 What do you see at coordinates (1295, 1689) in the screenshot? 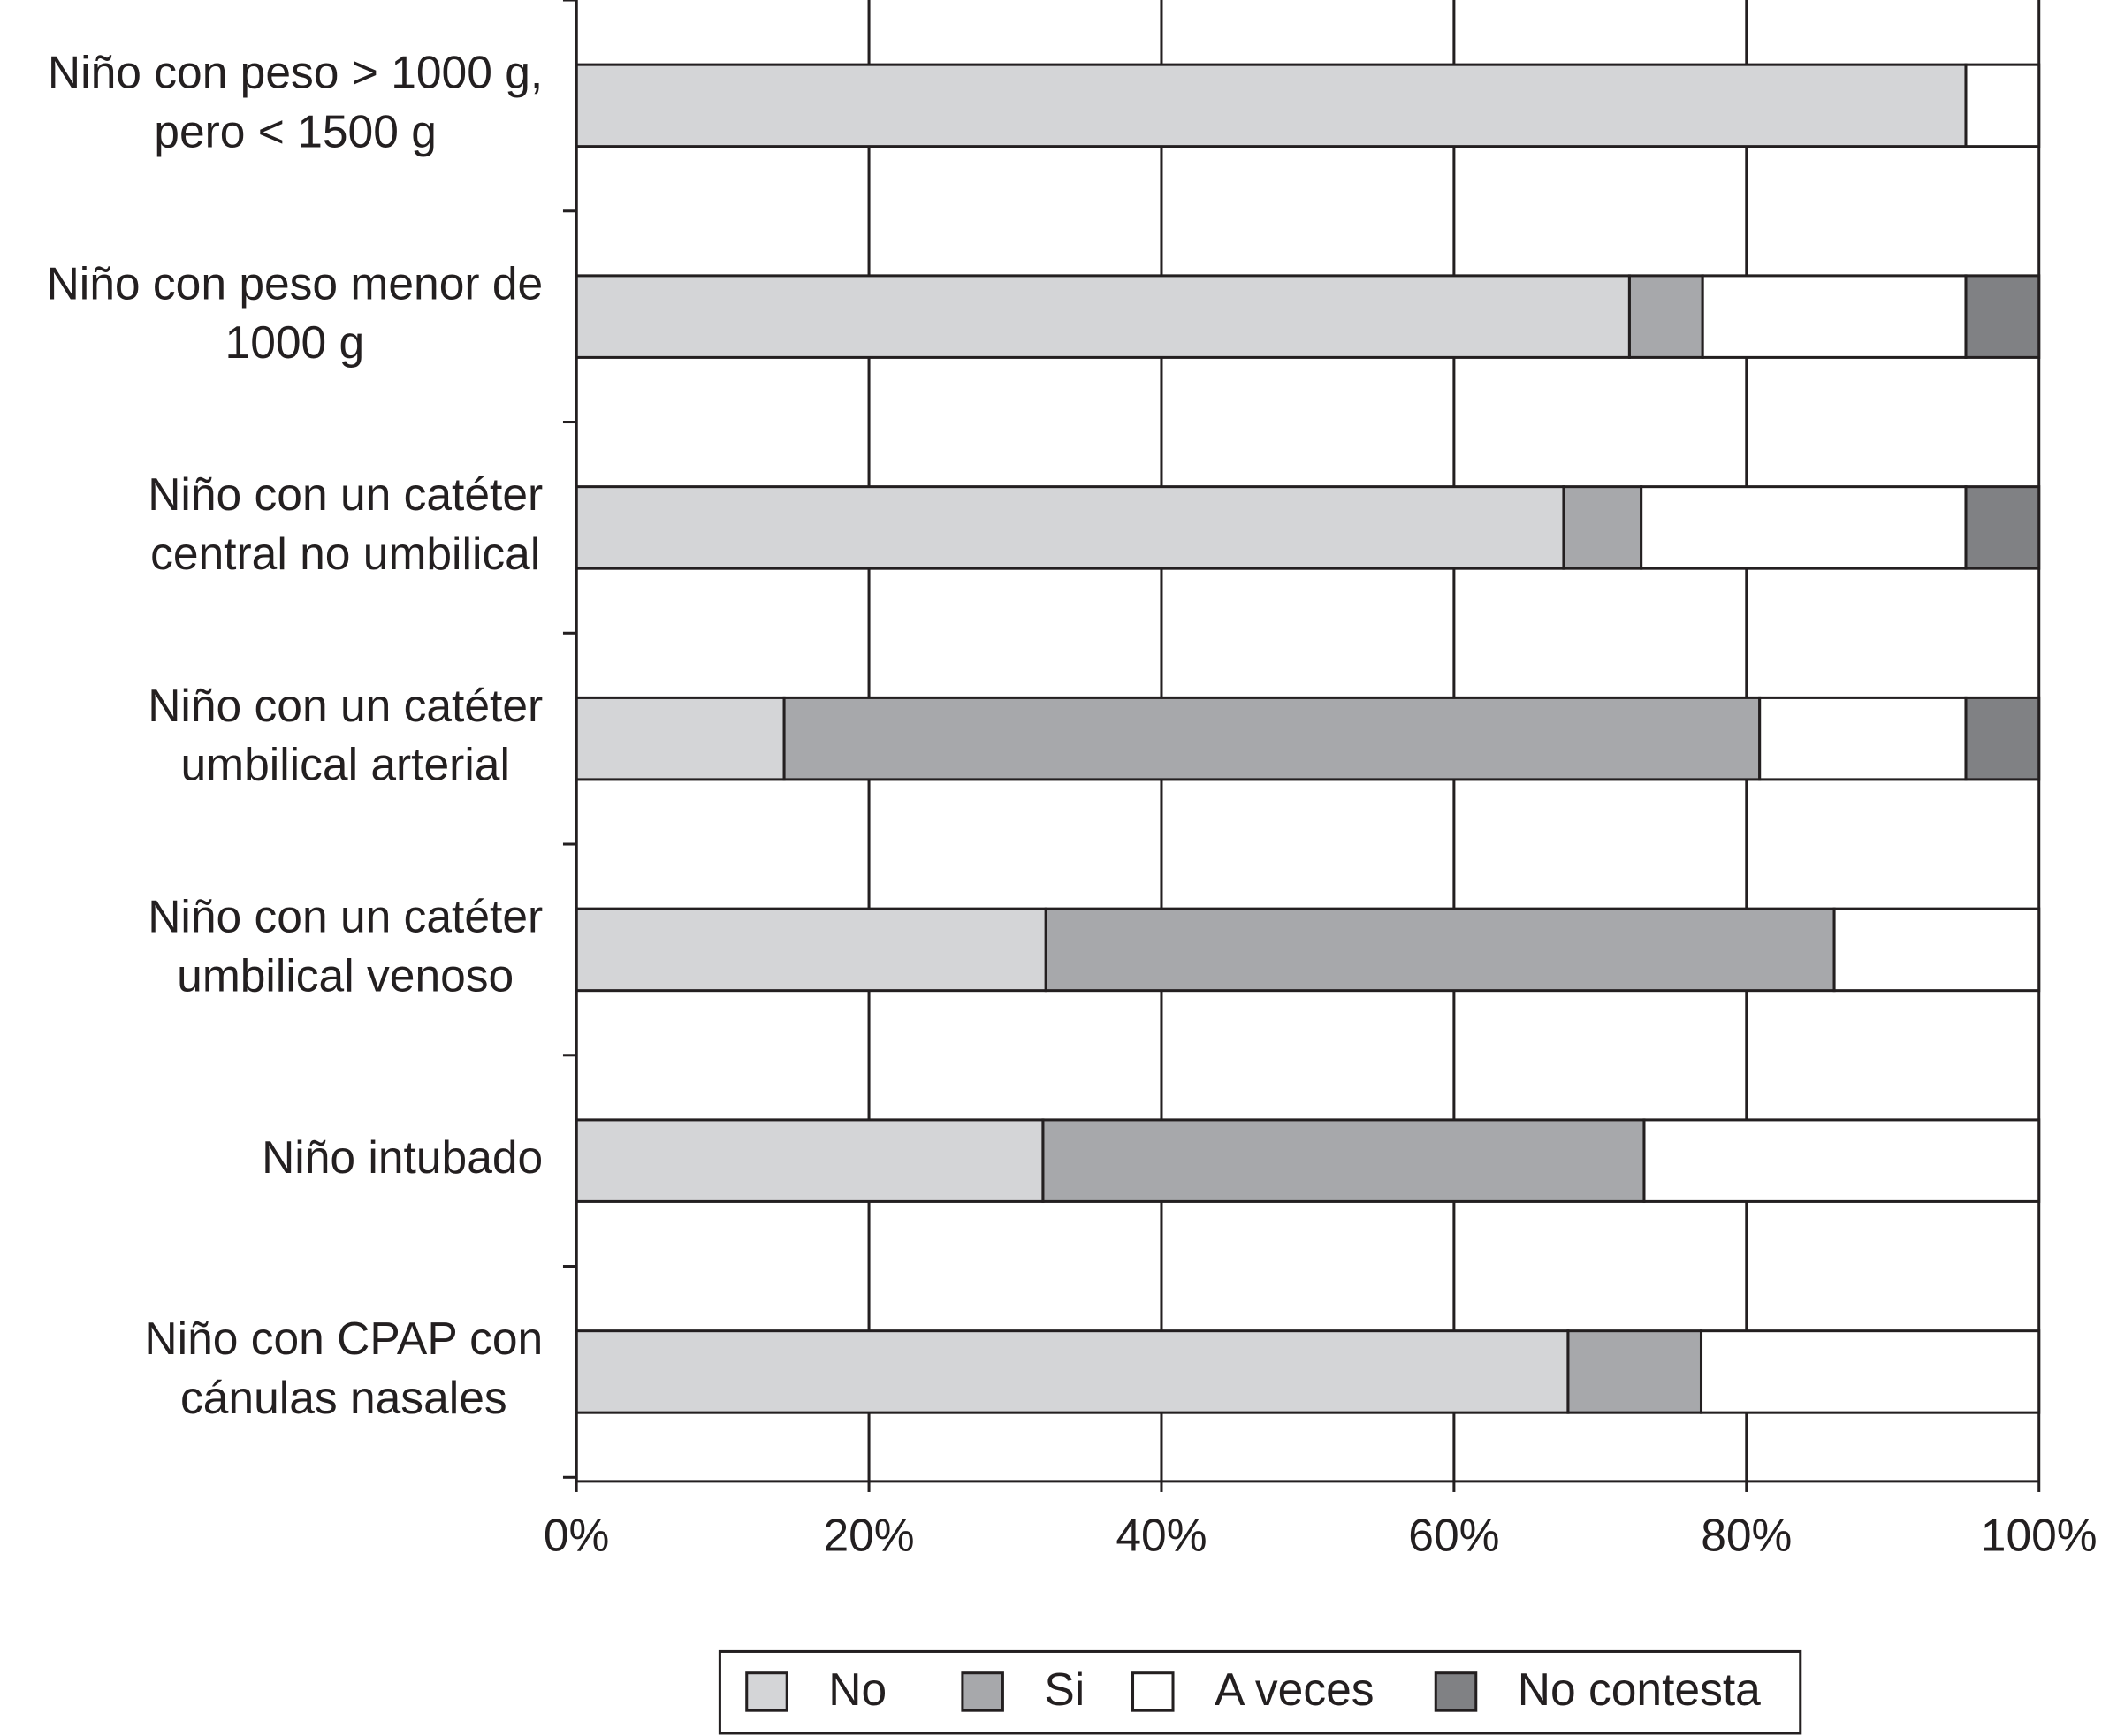
I see `legend-label: A veces` at bounding box center [1295, 1689].